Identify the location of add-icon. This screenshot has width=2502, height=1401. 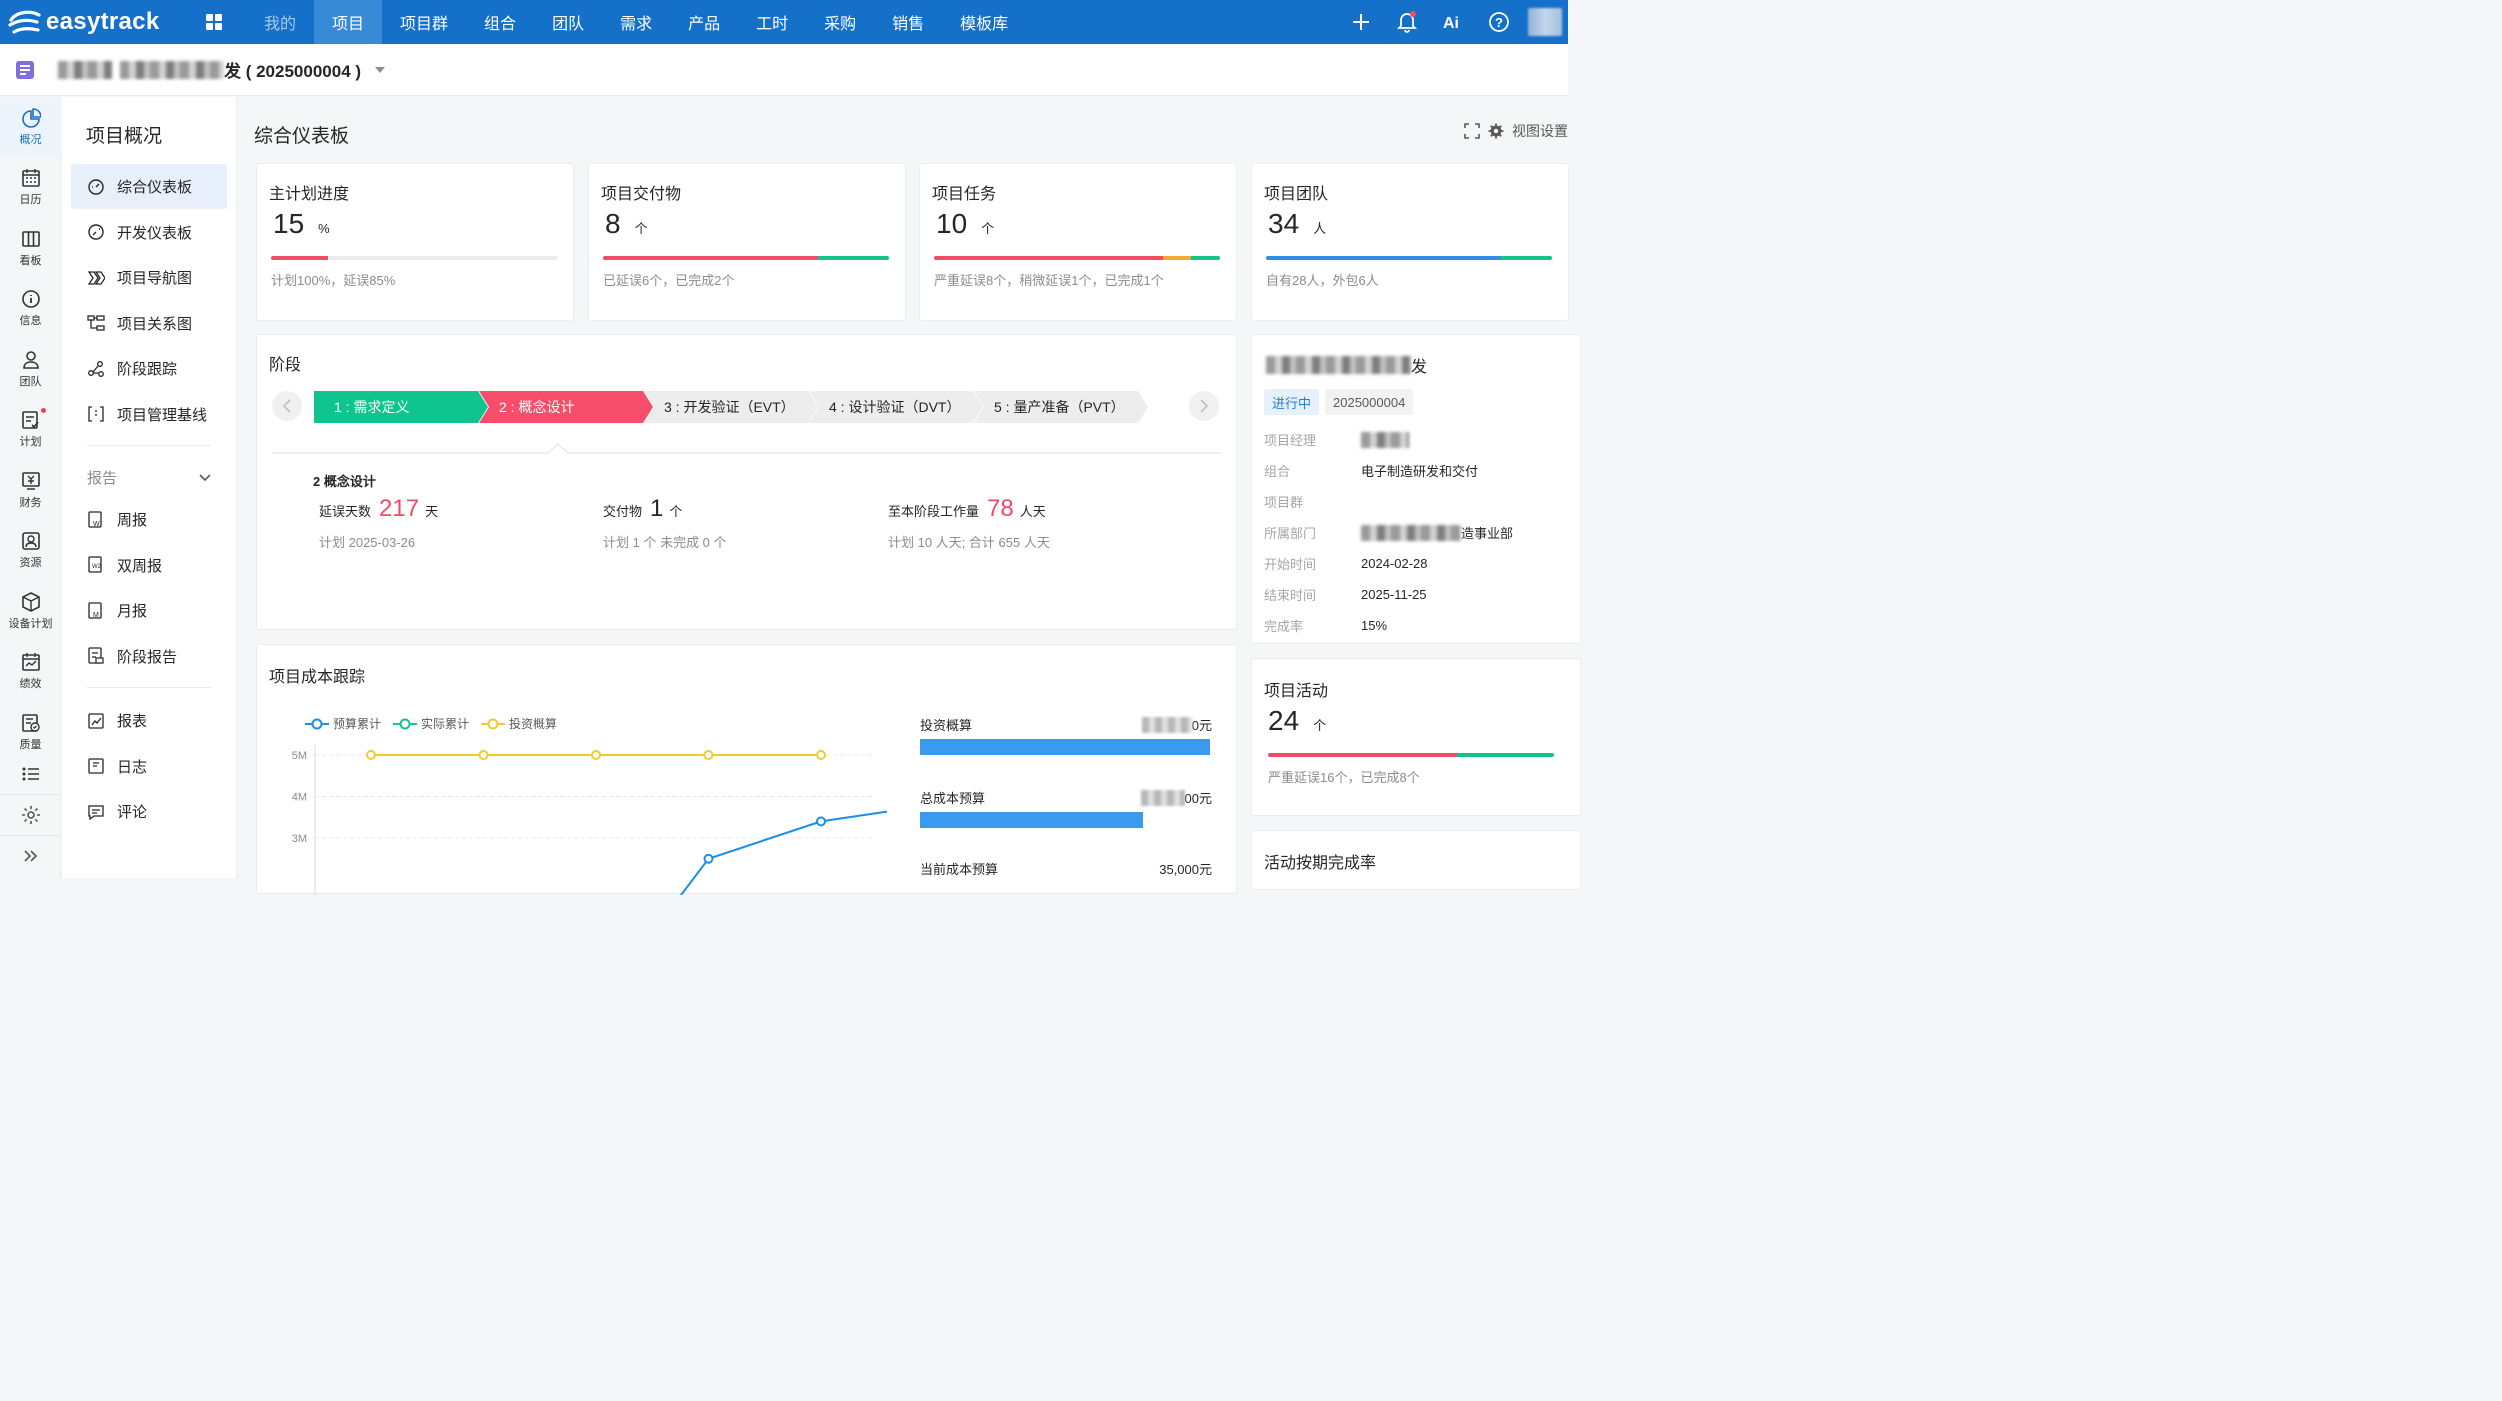
(1361, 22).